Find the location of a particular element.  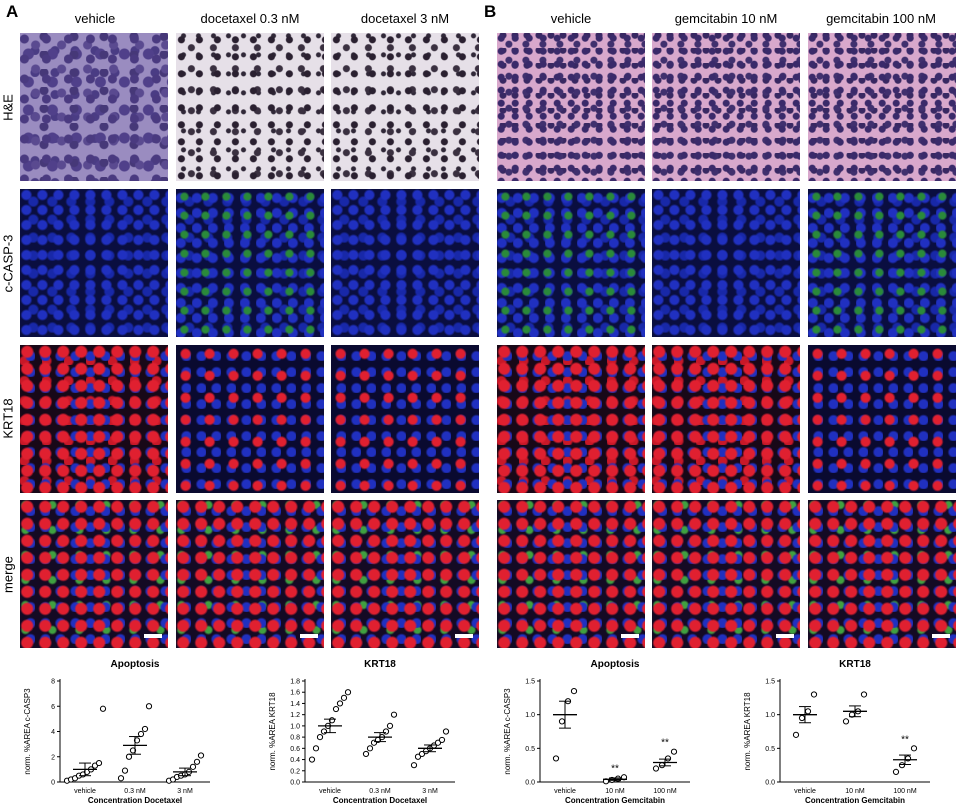

micrograph-b-krt18-gemcitabin-low is located at coordinates (726, 419).